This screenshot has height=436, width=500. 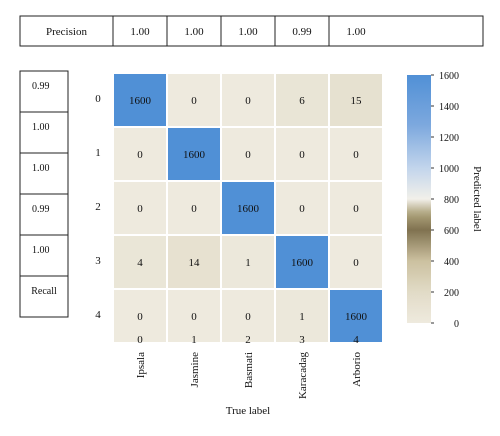 I want to click on precision-table, so click(x=251, y=31).